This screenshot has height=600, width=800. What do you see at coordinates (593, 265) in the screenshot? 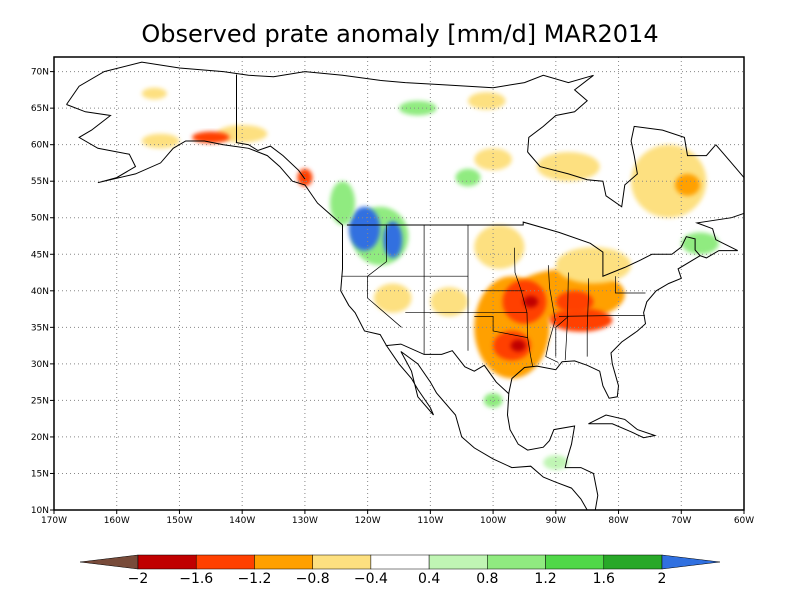
I see `anomaly-great-lakes-dry` at bounding box center [593, 265].